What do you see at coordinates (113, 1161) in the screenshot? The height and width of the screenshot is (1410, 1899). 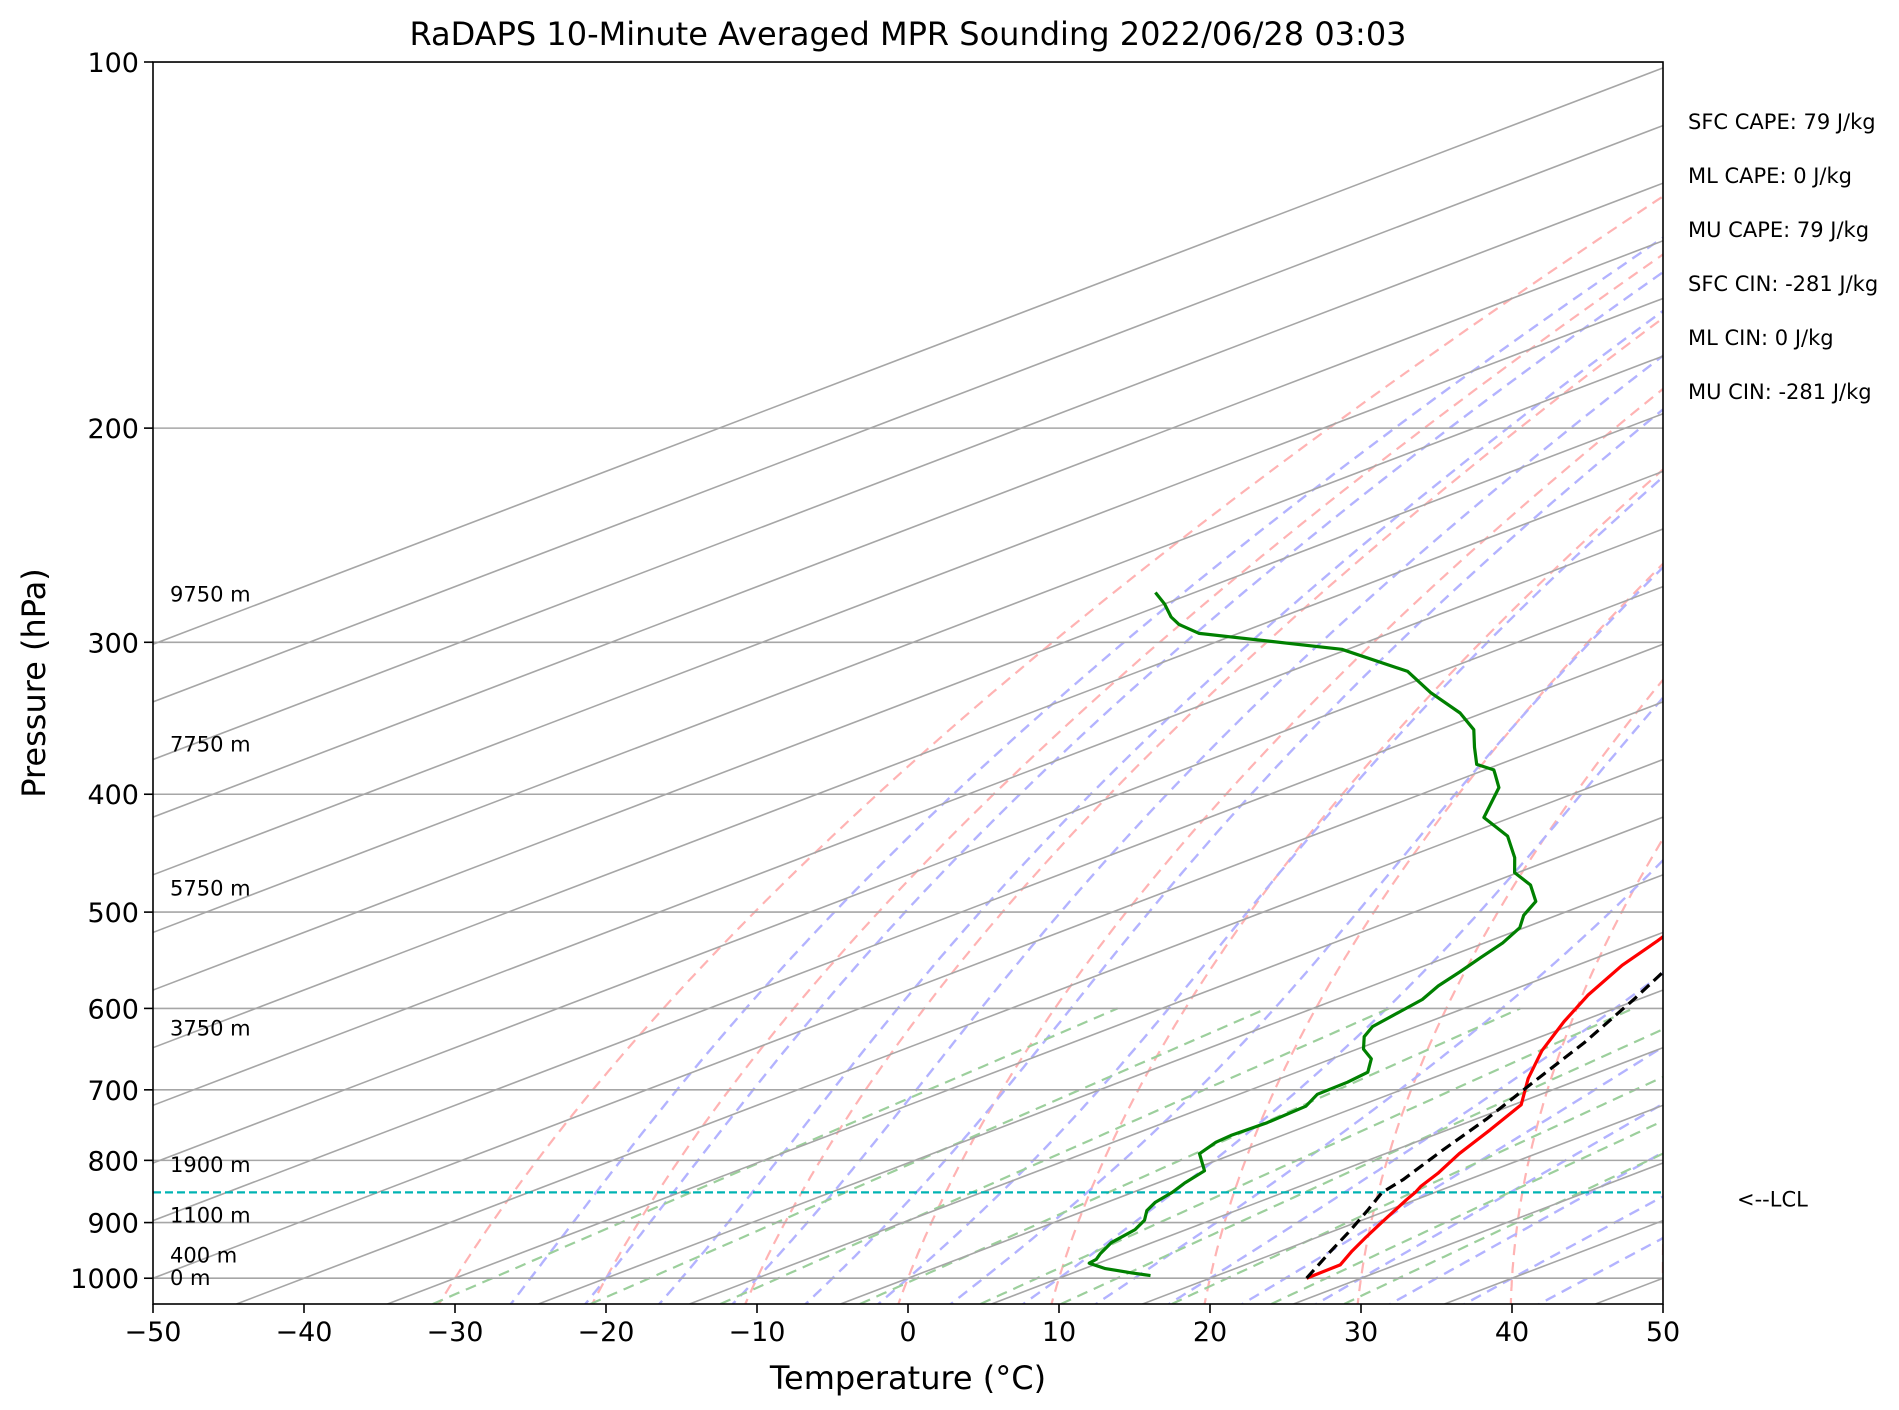 I see `y-tick-label: 800` at bounding box center [113, 1161].